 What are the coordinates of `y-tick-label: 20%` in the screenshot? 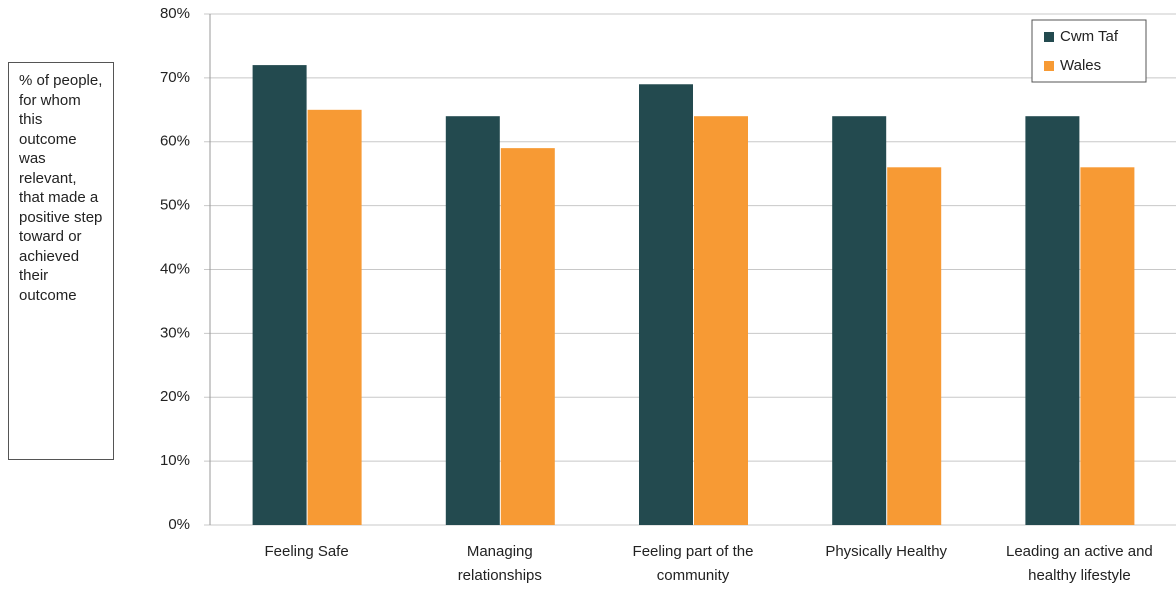 It's located at (175, 396).